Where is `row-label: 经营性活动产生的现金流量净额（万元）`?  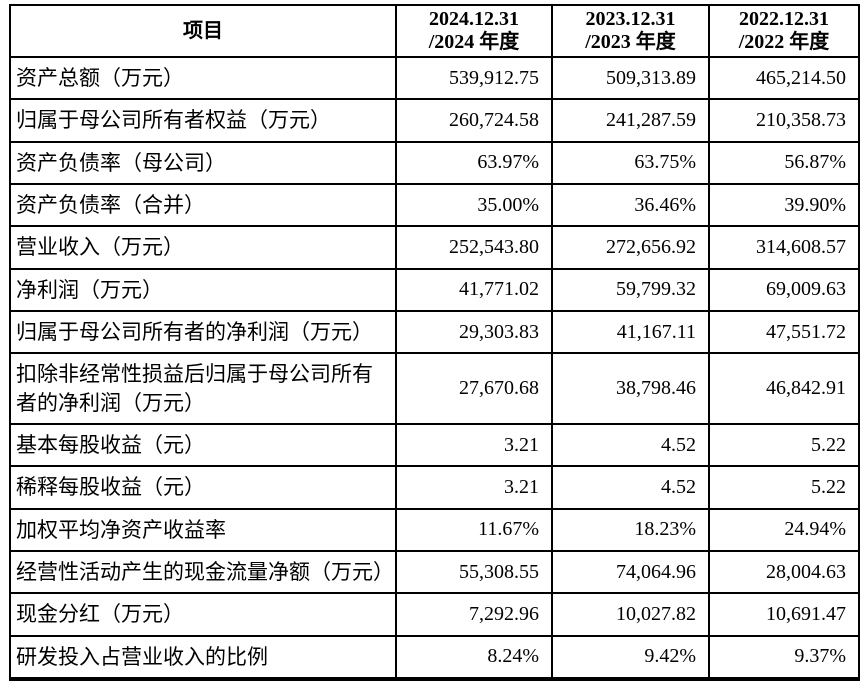
row-label: 经营性活动产生的现金流量净额（万元） is located at coordinates (203, 572).